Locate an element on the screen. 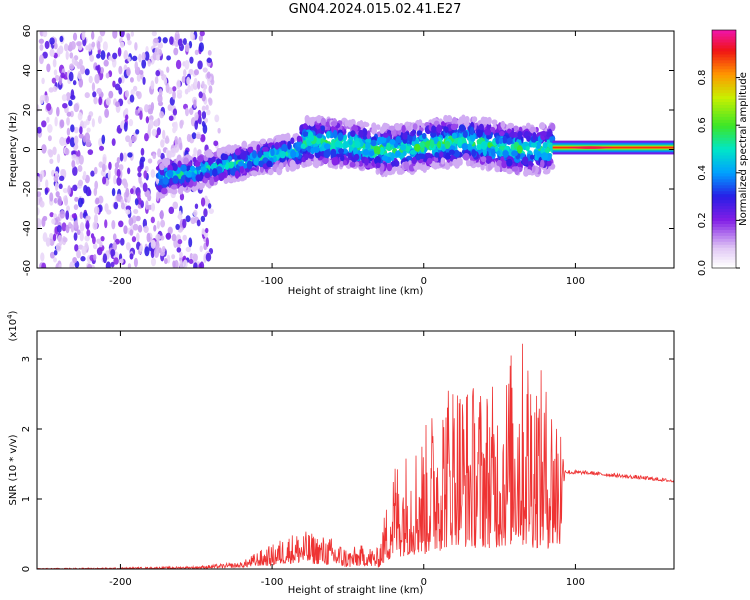 This screenshot has height=600, width=750. x-tick-label: -100 is located at coordinates (272, 281).